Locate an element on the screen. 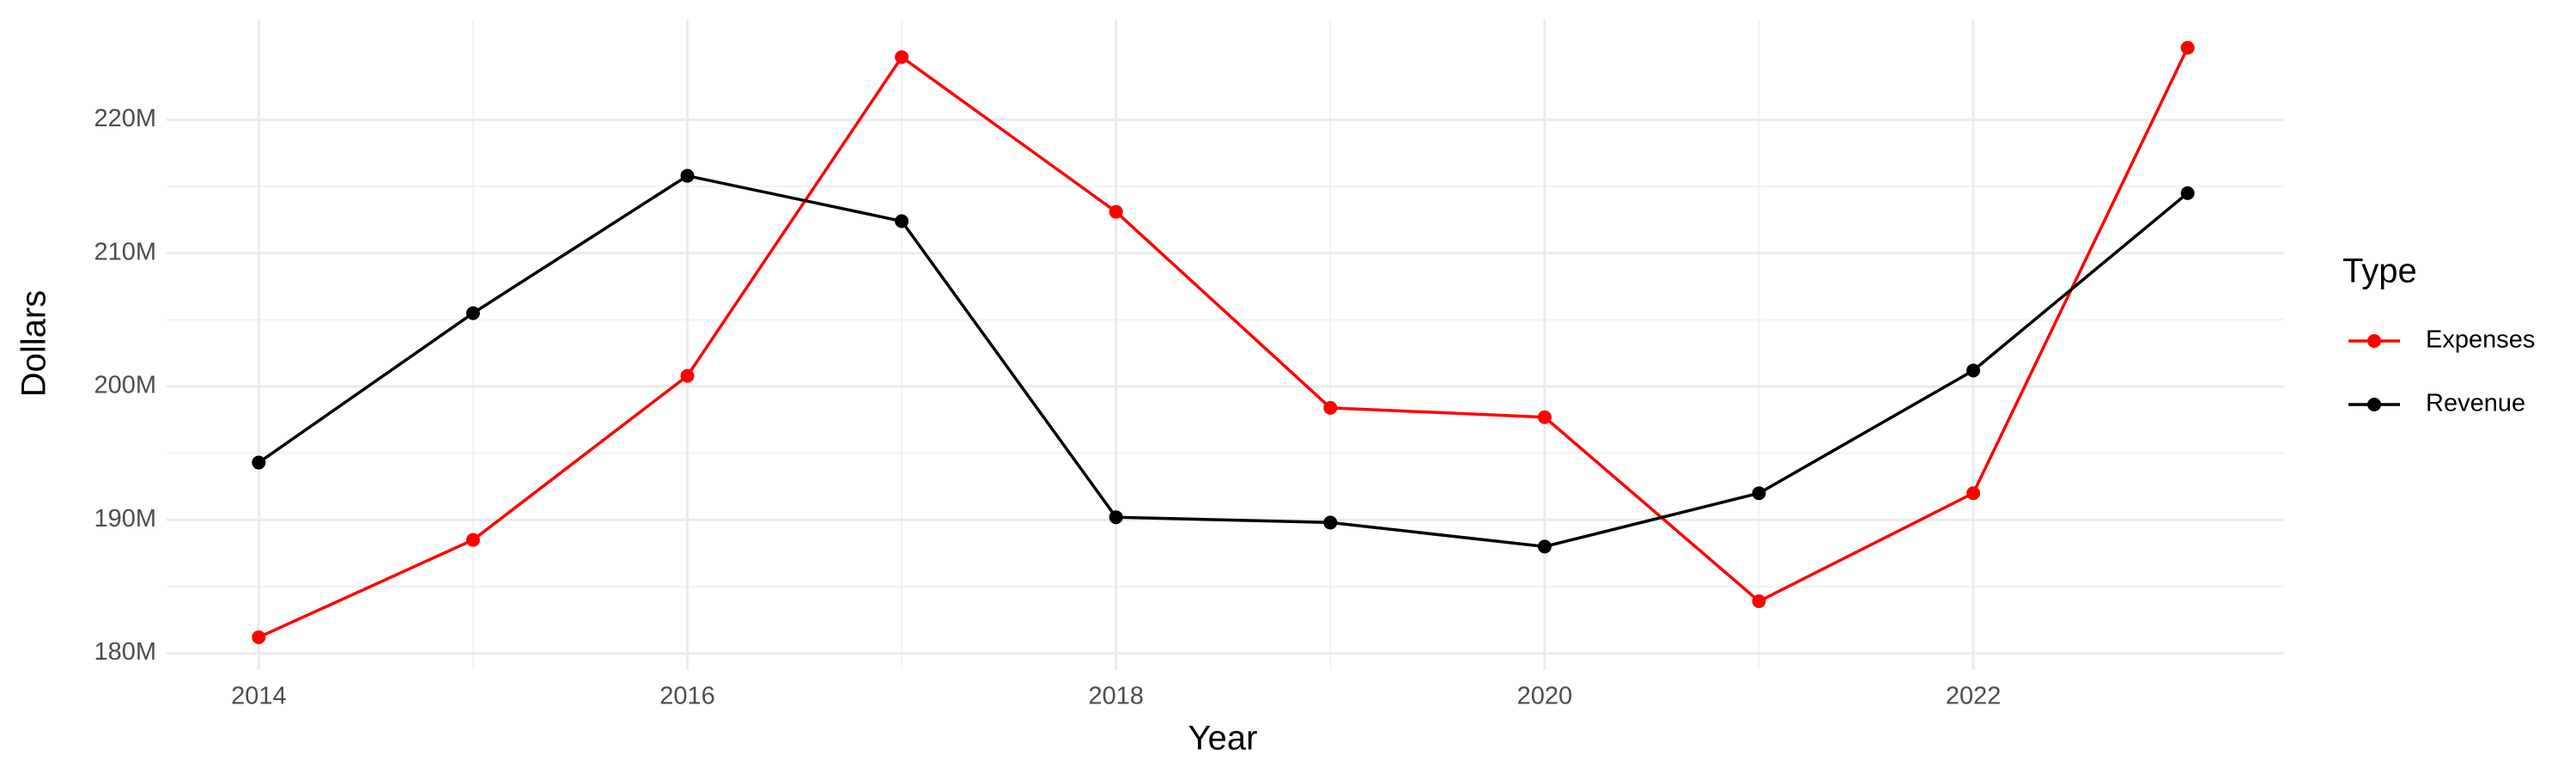  y-tick-label: 180M is located at coordinates (125, 652).